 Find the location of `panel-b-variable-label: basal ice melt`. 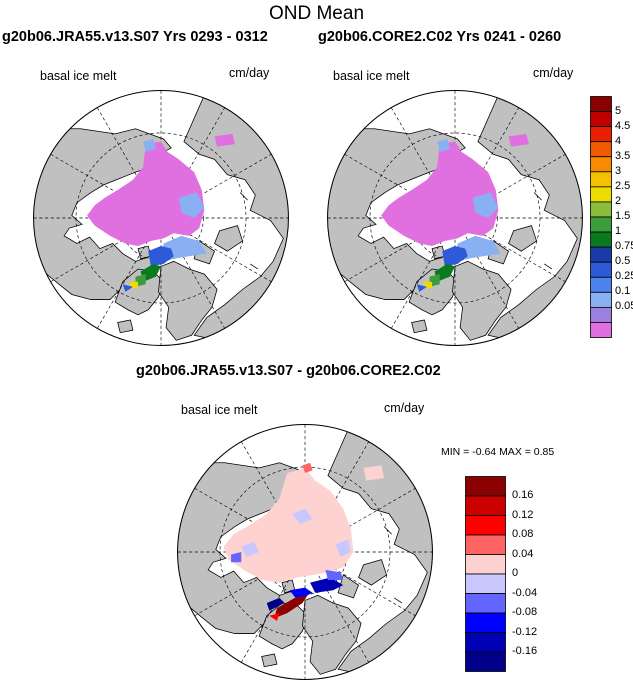

panel-b-variable-label: basal ice melt is located at coordinates (371, 76).